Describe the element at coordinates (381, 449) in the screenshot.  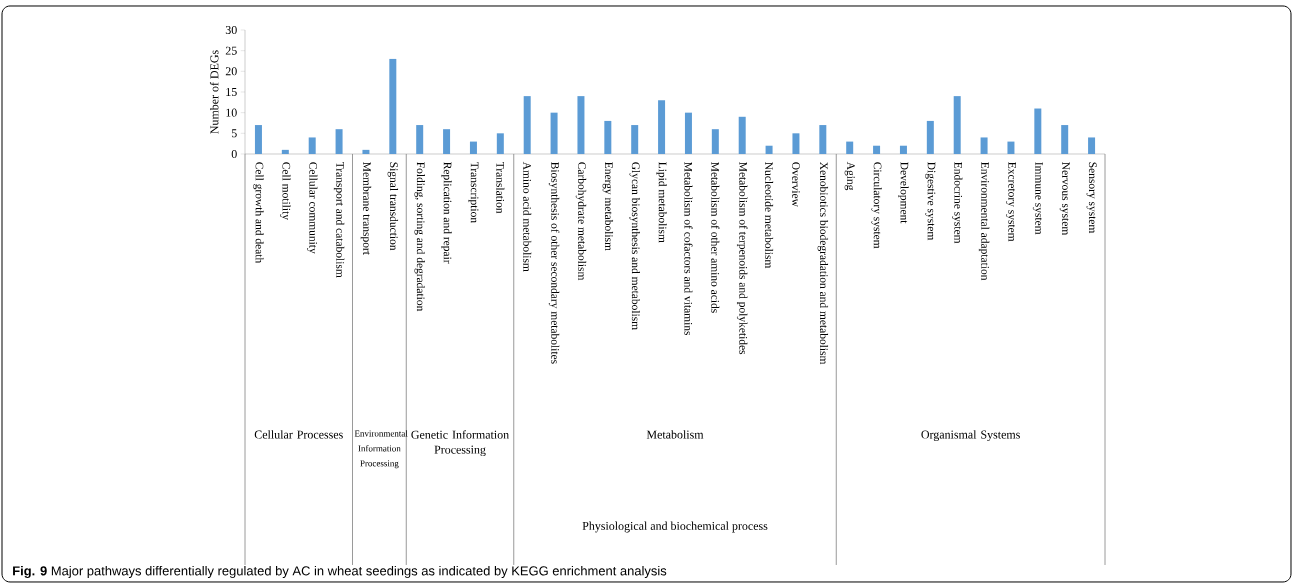
I see `text: Environmental Information Processing` at that location.